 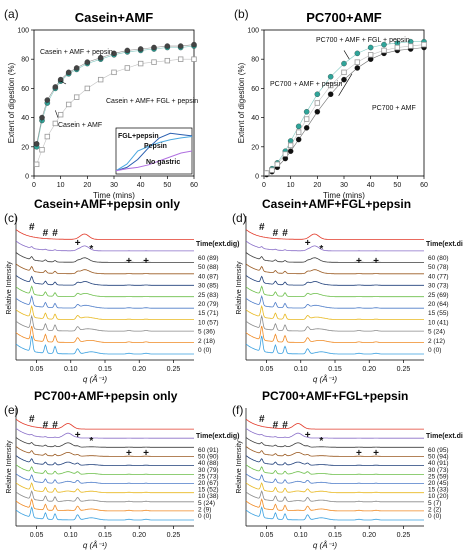 I want to click on legend-entry: 15 (71), so click(x=208, y=313).